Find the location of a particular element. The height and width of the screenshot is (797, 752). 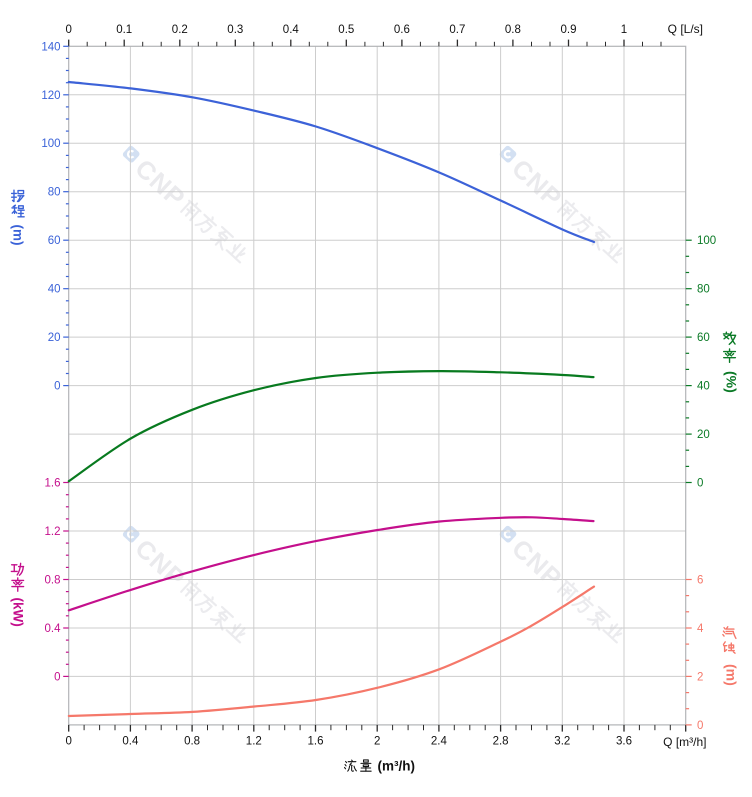

svg-text: Q [m³/h] is located at coordinates (684, 742).